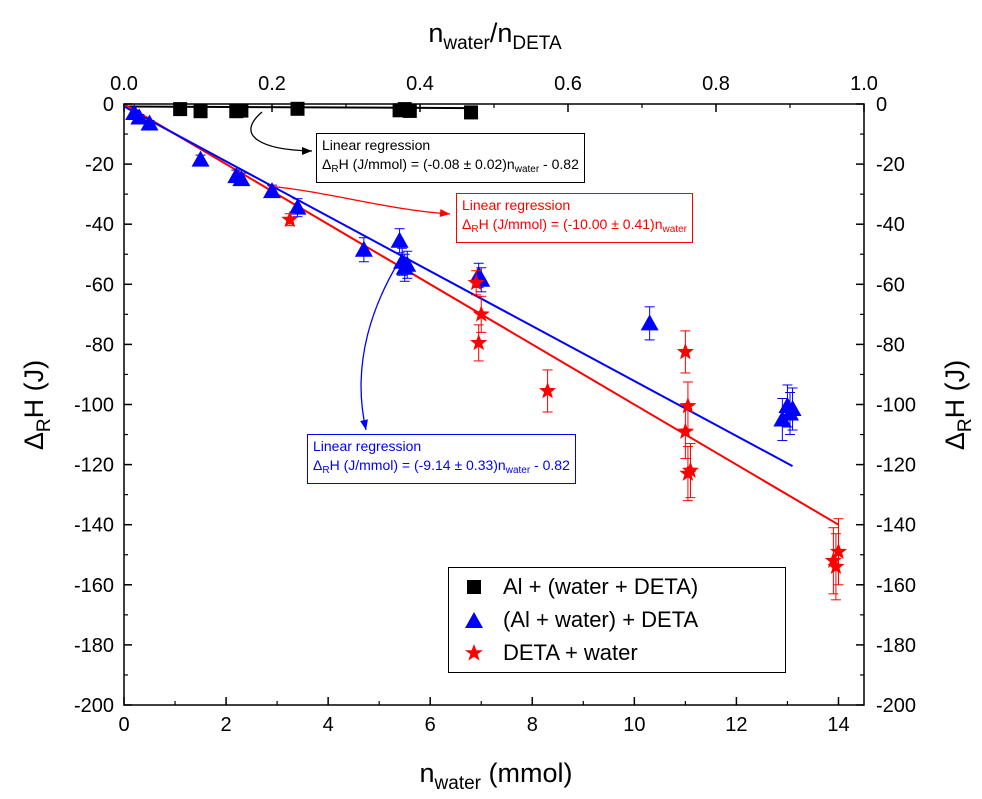  What do you see at coordinates (94, 466) in the screenshot?
I see `y-left-tick-label: -120` at bounding box center [94, 466].